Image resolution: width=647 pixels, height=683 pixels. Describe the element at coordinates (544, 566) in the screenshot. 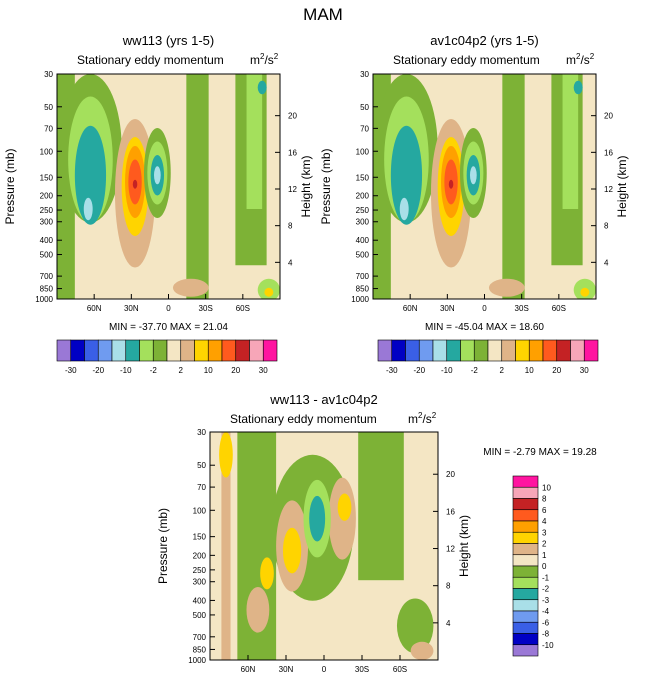

I see `colorbar-label: 0` at that location.